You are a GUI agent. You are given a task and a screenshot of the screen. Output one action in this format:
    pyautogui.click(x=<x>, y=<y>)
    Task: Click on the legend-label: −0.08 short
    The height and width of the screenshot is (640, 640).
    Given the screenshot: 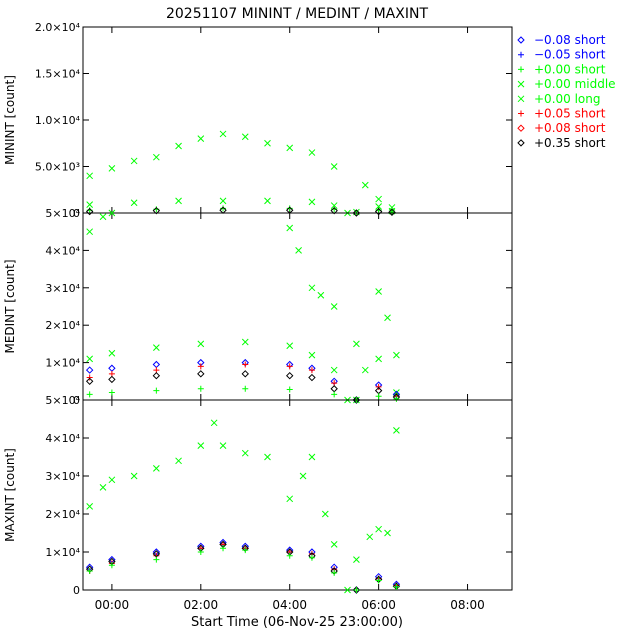 What is the action you would take?
    pyautogui.click(x=570, y=40)
    